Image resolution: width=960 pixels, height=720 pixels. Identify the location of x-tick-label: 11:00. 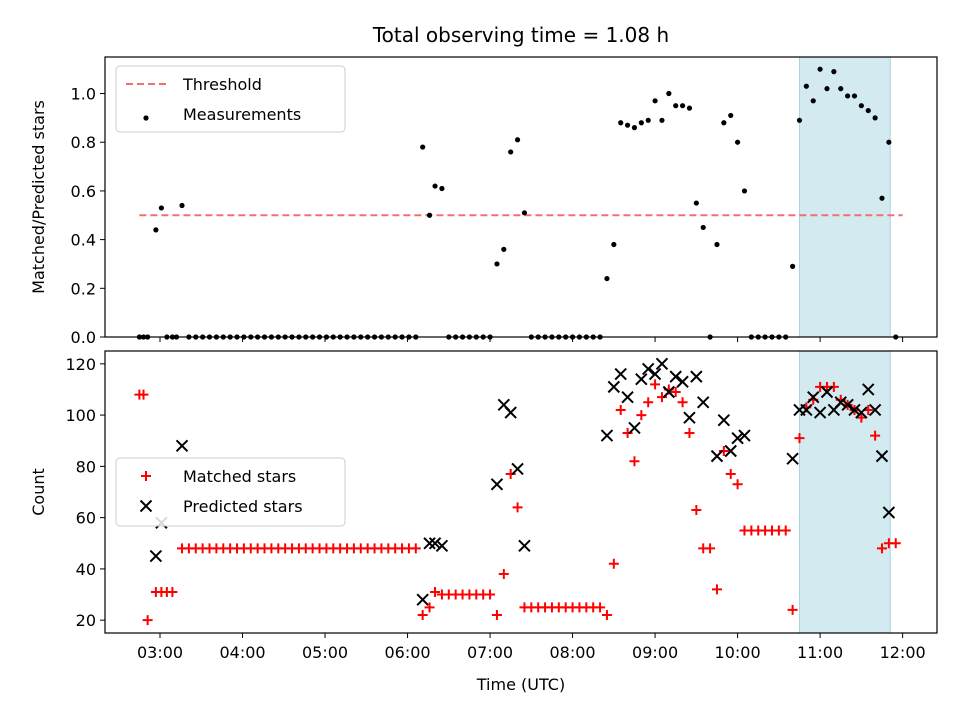
(820, 652).